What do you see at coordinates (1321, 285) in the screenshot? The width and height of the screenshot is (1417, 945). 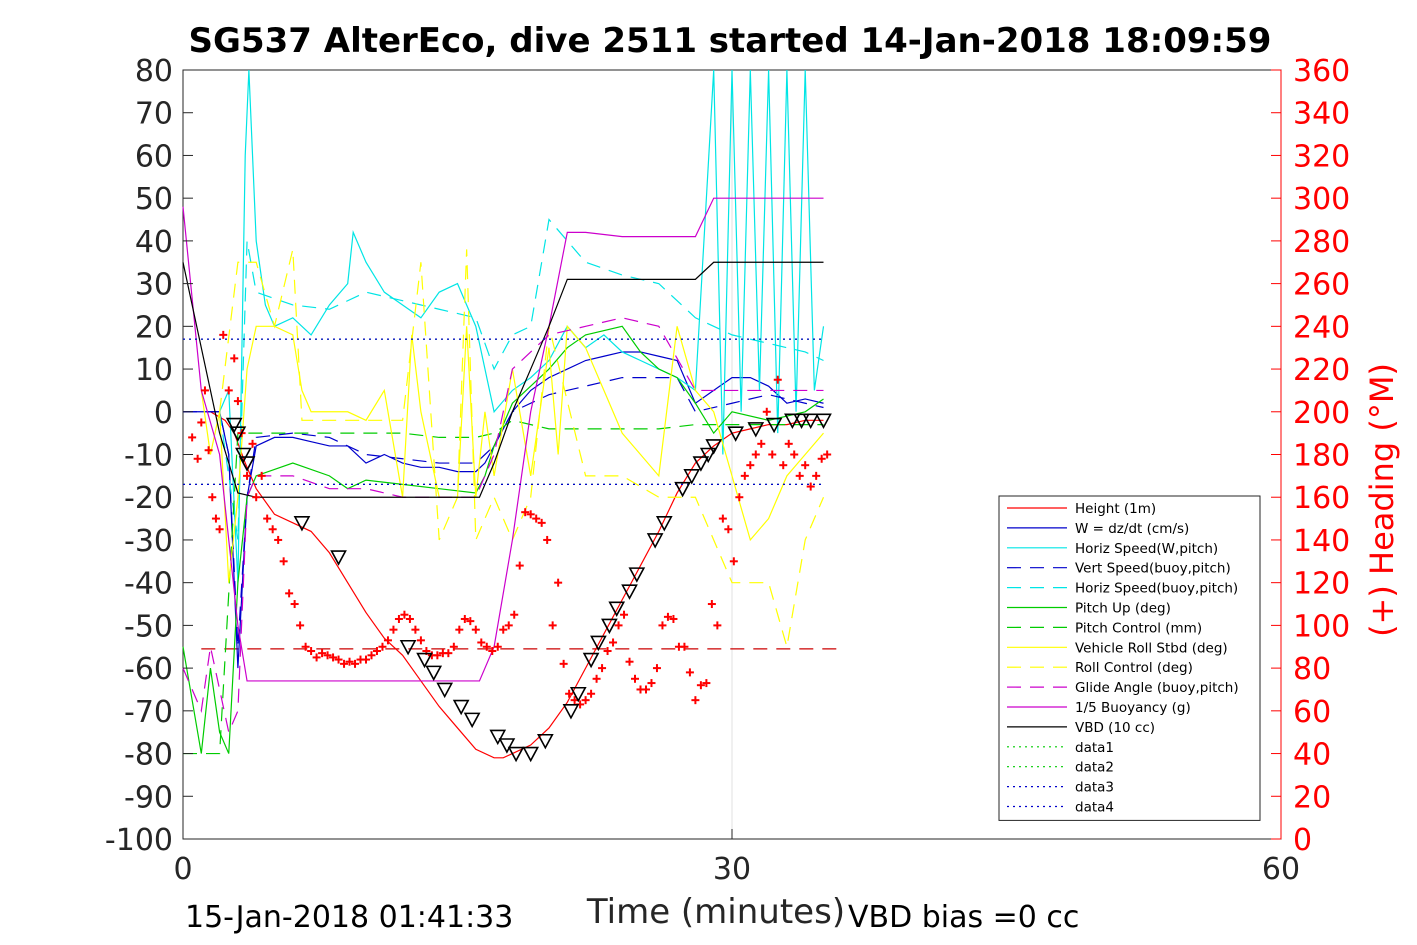 I see `y-right-tick-label: 260` at bounding box center [1321, 285].